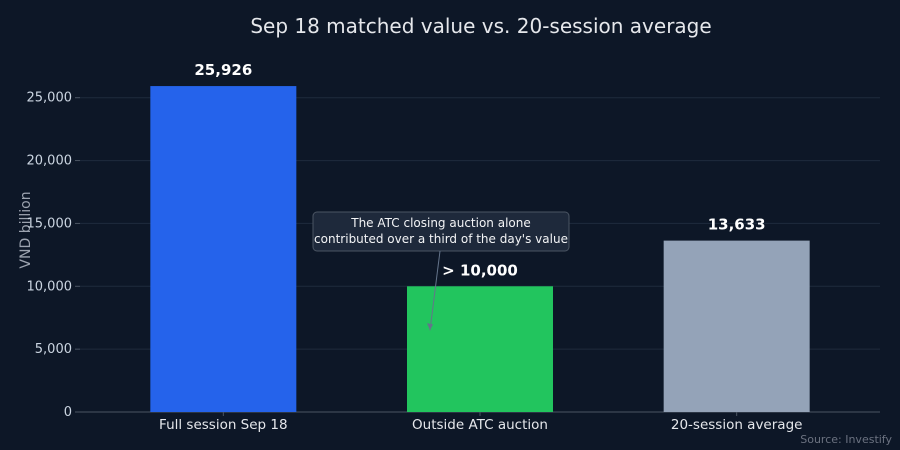  What do you see at coordinates (737, 425) in the screenshot?
I see `x-tick-label: 20-session average` at bounding box center [737, 425].